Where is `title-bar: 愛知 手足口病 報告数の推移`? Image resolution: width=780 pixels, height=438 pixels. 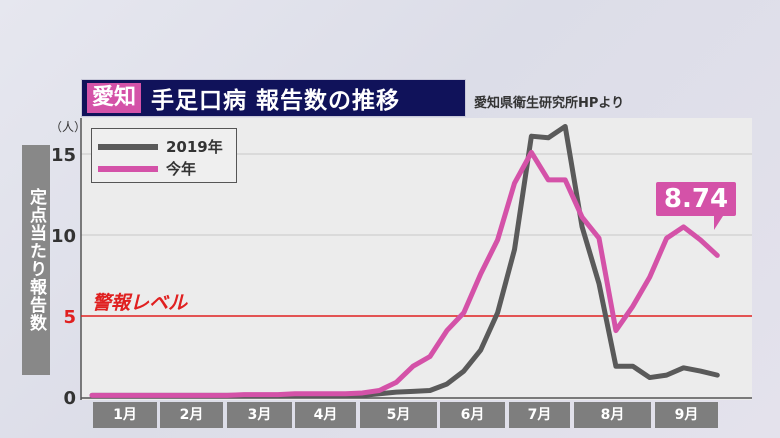 title-bar: 愛知 手足口病 報告数の推移 is located at coordinates (273, 98).